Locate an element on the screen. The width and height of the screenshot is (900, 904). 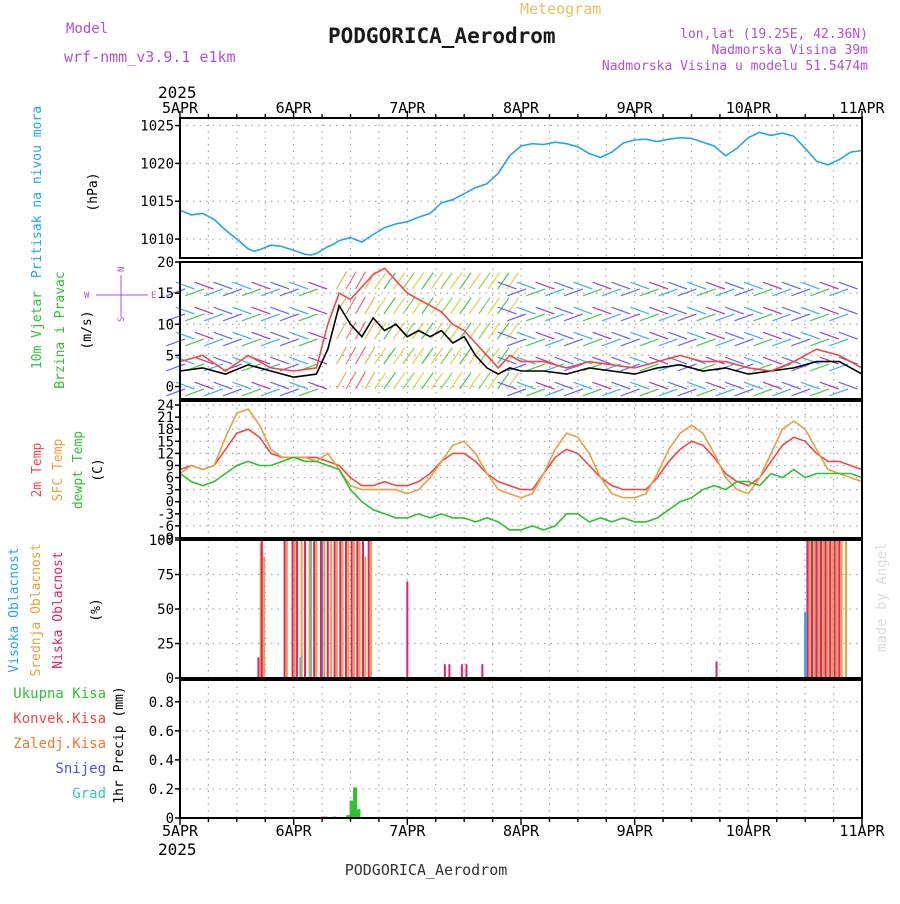
pressure-unit: (hPa) is located at coordinates (93, 191).